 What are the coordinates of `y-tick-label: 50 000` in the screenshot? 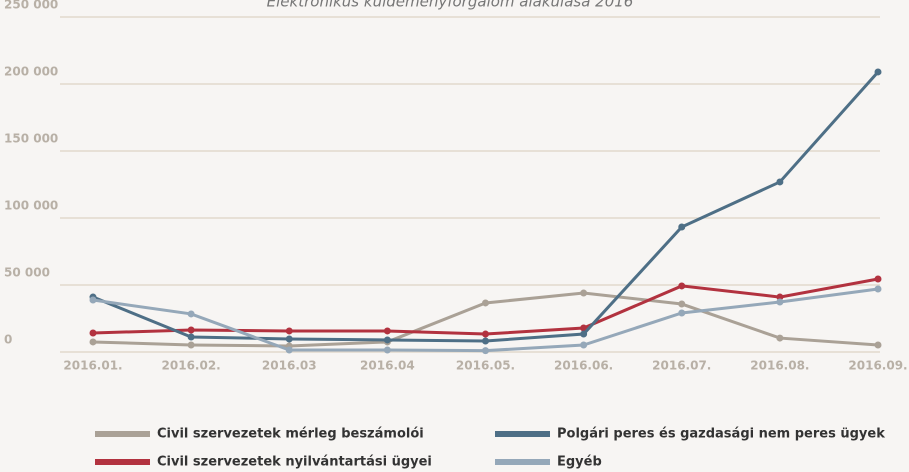 It's located at (27, 273).